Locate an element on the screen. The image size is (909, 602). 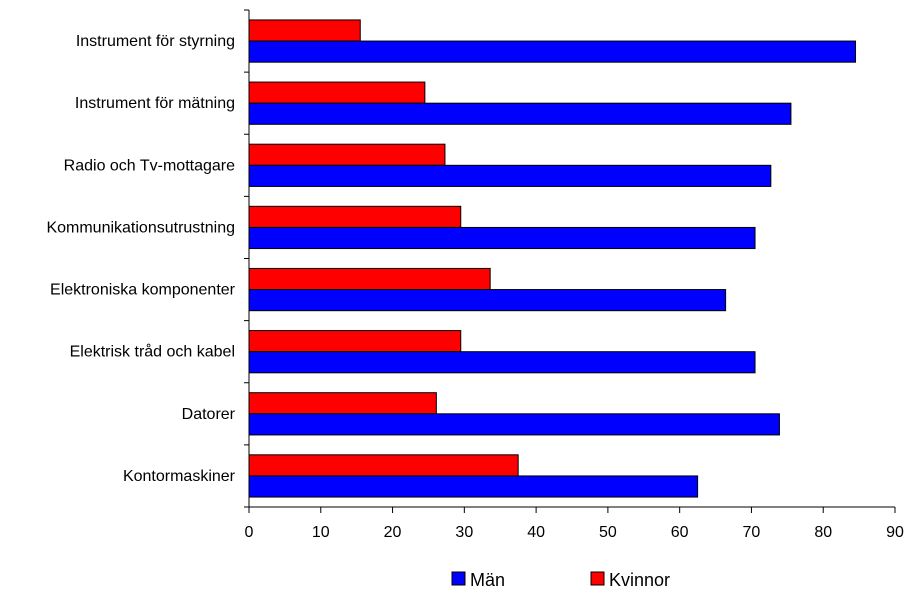
category-label: Radio och Tv-mottagare is located at coordinates (149, 165).